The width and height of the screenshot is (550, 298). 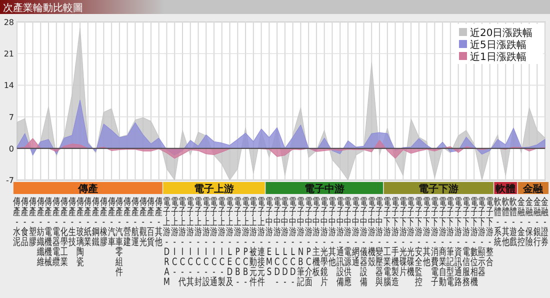 What do you see at coordinates (340, 242) in the screenshot?
I see `category-label: 電子中游-通訊設備` at bounding box center [340, 242].